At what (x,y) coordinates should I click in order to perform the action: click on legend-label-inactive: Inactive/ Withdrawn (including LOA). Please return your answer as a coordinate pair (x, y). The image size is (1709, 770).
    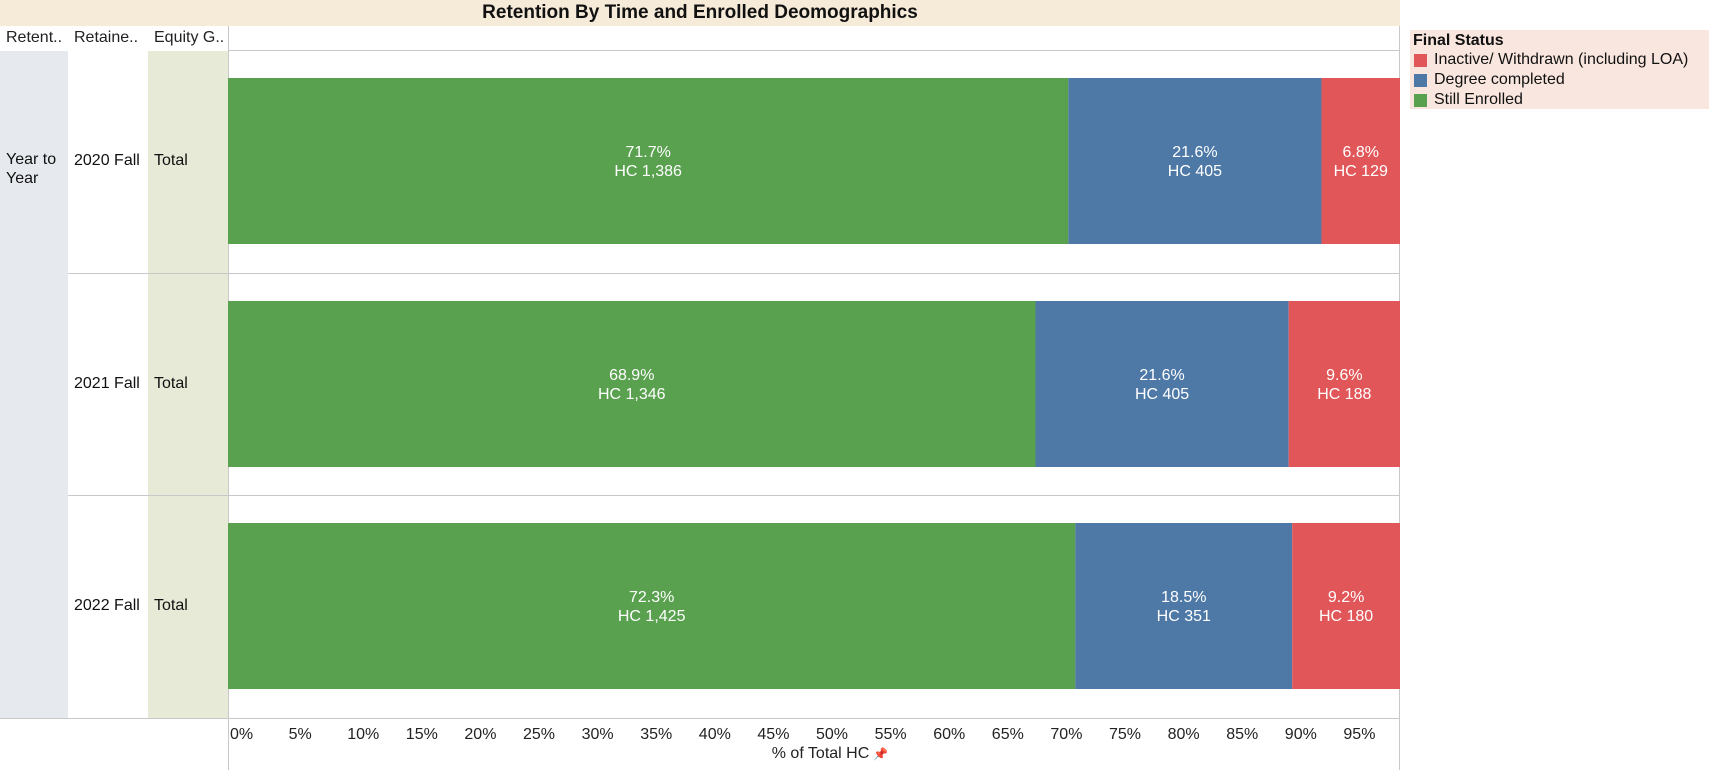
    Looking at the image, I should click on (1561, 59).